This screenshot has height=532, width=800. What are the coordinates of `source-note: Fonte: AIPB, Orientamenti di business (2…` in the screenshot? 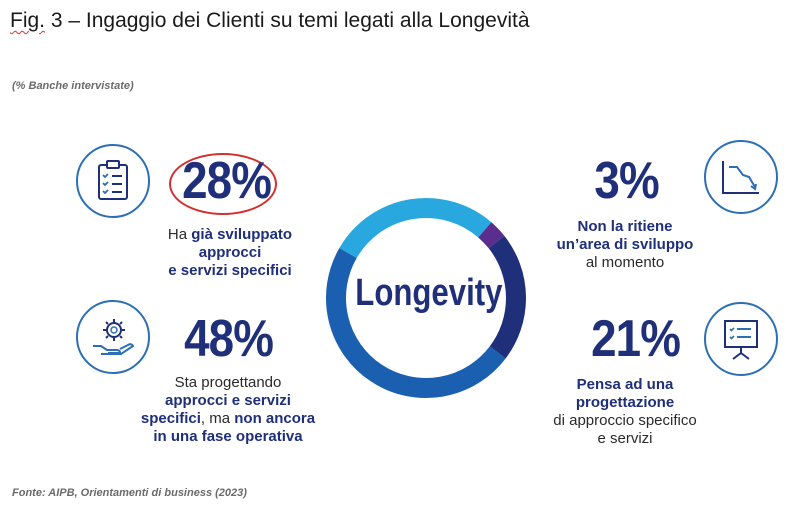 It's located at (129, 493).